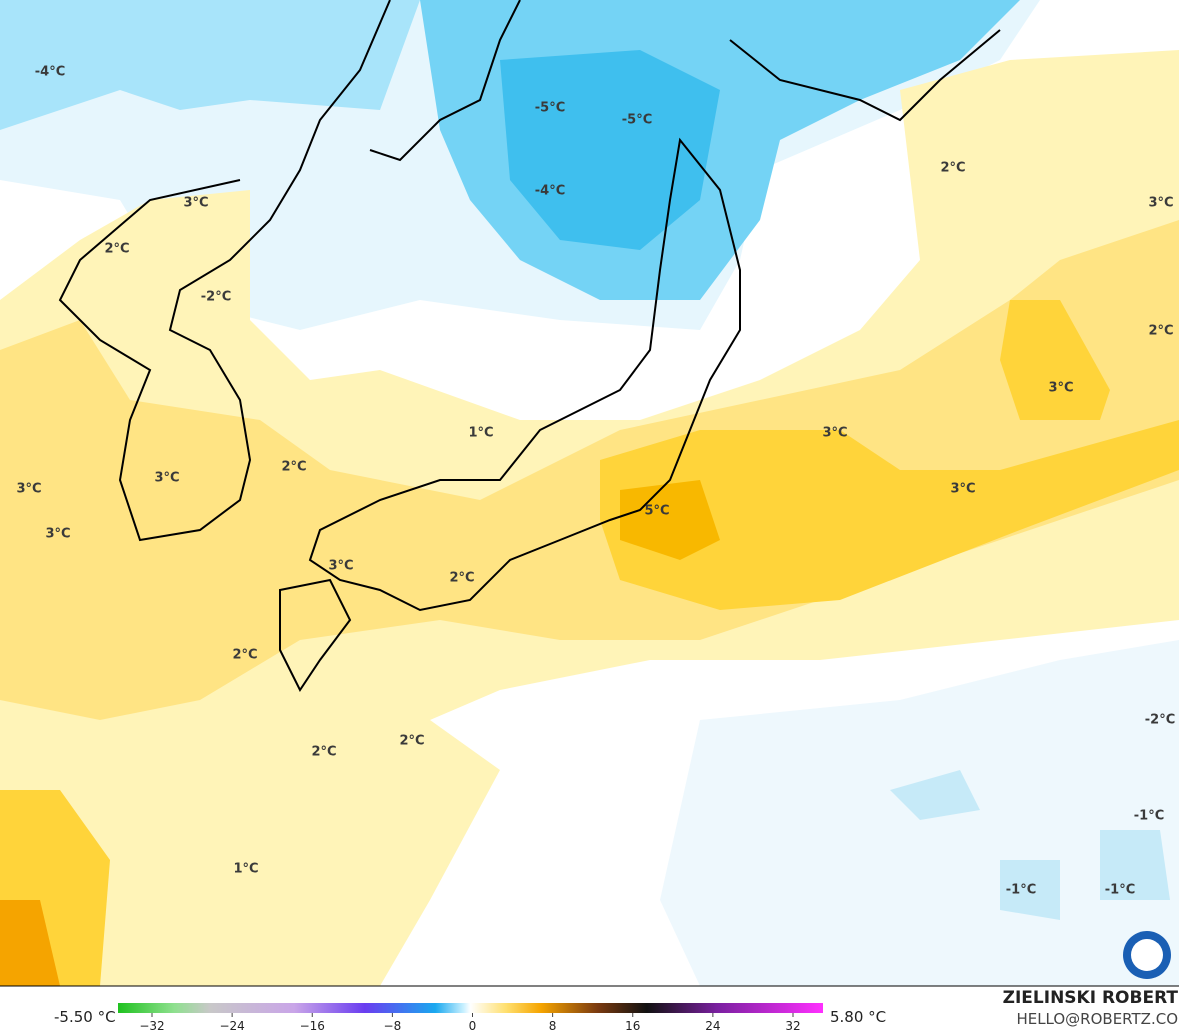 The width and height of the screenshot is (1179, 1035). What do you see at coordinates (632, 1026) in the screenshot?
I see `colorbar-tick-label: 16` at bounding box center [632, 1026].